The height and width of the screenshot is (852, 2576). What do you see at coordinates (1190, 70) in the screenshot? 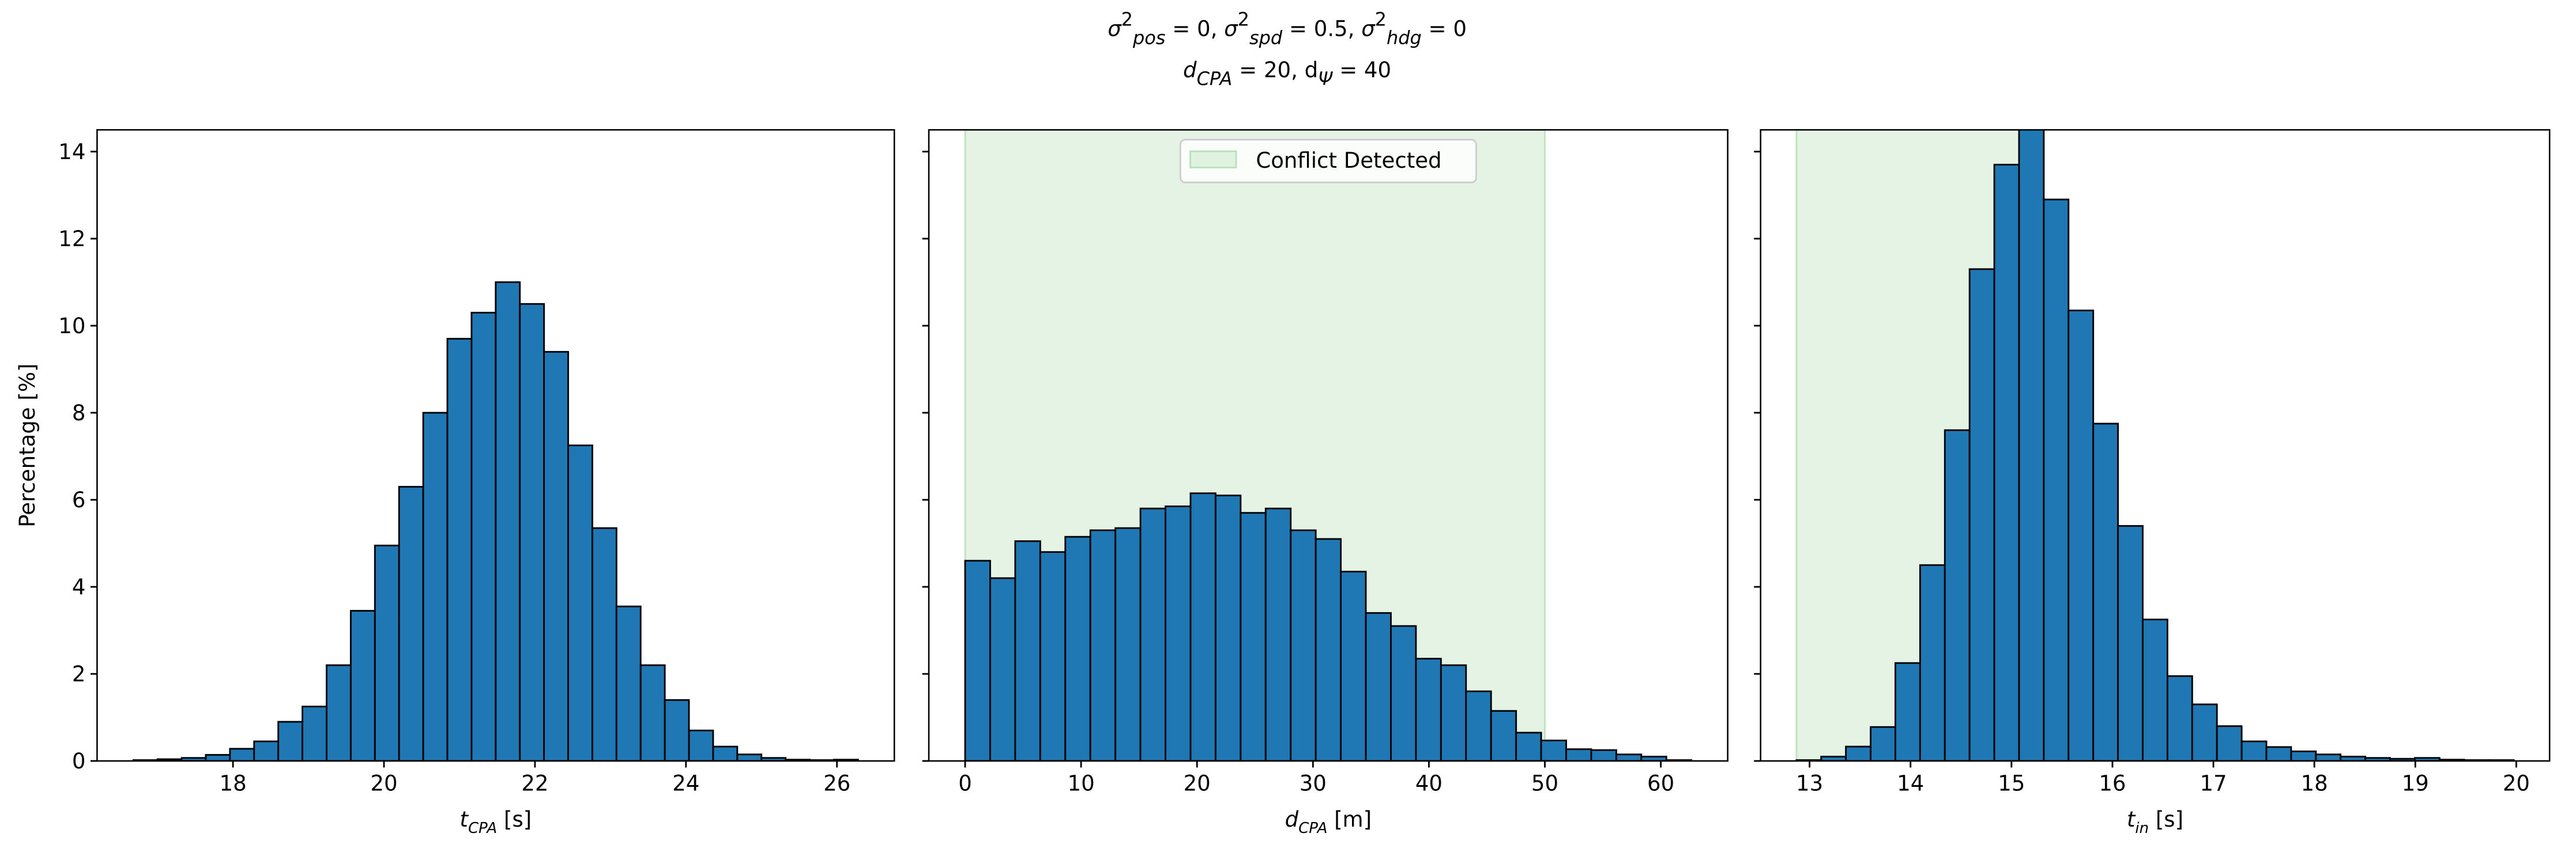
I see `text-run: d` at bounding box center [1190, 70].